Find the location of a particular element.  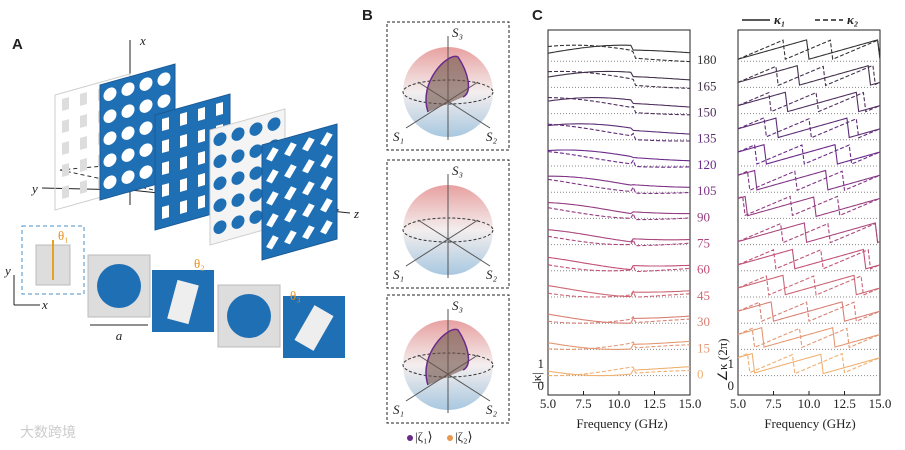

legend-entry: |ζ₁⟩ is located at coordinates (424, 436).